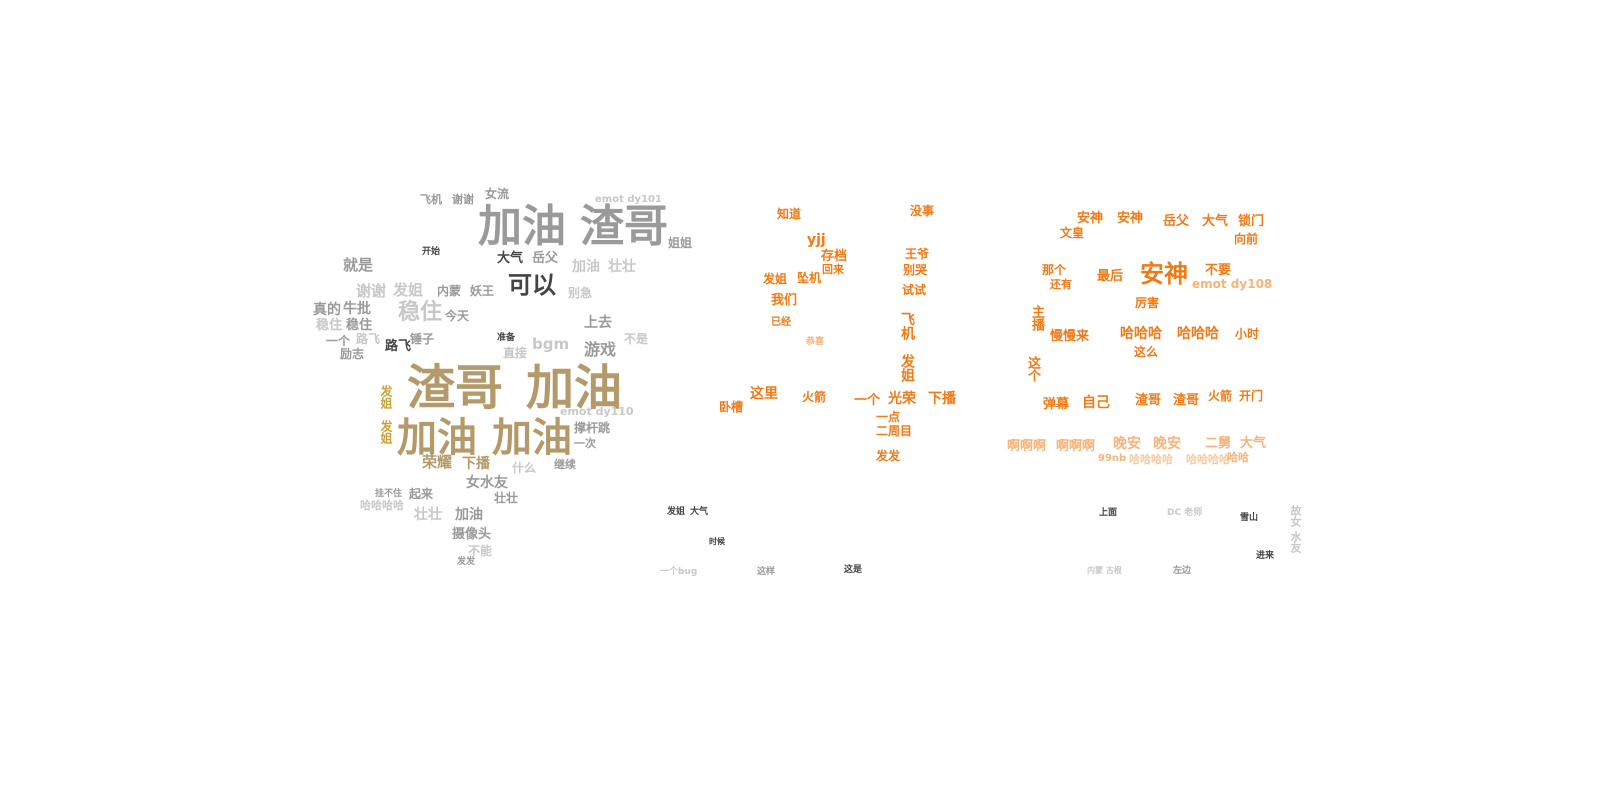  Describe the element at coordinates (1185, 513) in the screenshot. I see `cloud-word: DC 老师` at that location.